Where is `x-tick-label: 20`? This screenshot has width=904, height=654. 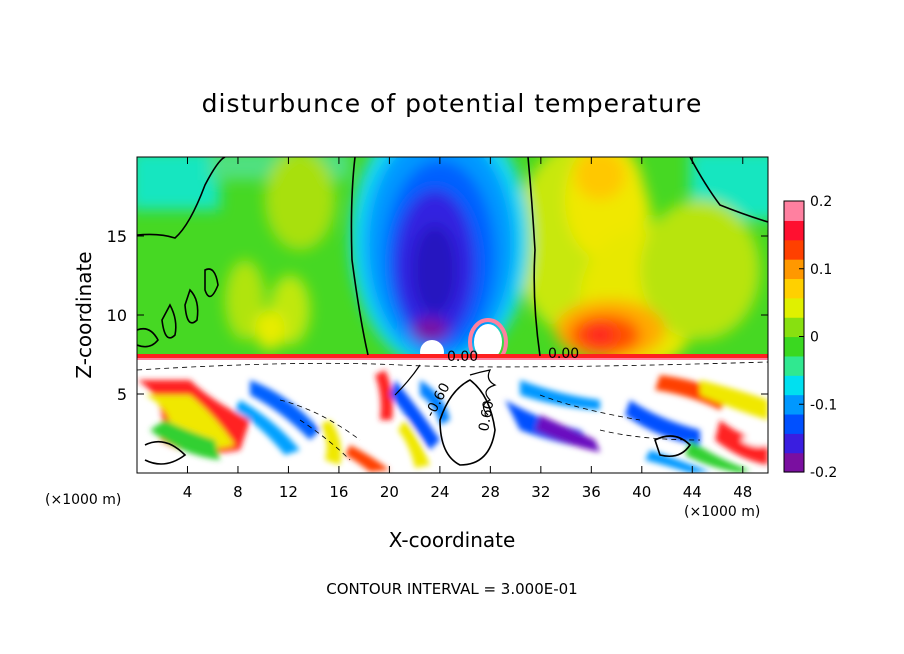
x-tick-label: 20 is located at coordinates (389, 492).